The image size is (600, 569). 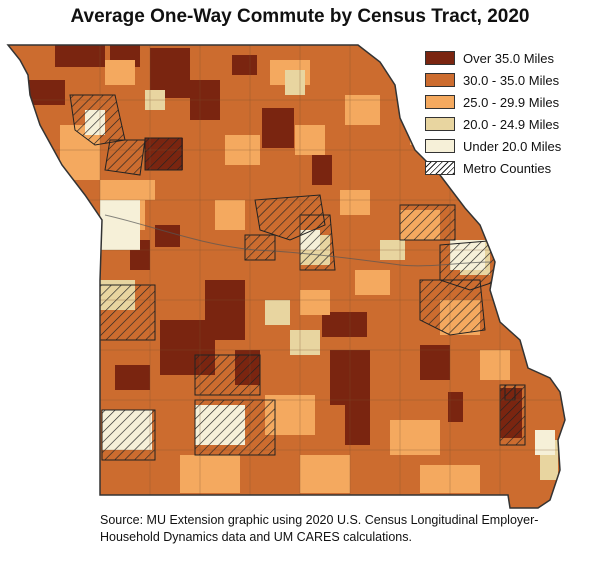 I want to click on legend-item: 30.0 - 35.0 Miles, so click(x=510, y=80).